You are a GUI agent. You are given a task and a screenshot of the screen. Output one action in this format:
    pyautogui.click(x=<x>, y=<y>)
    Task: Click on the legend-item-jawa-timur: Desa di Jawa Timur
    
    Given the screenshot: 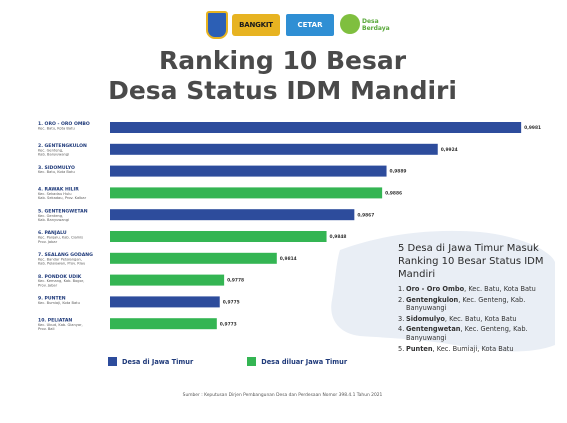 What is the action you would take?
    pyautogui.click(x=150, y=361)
    